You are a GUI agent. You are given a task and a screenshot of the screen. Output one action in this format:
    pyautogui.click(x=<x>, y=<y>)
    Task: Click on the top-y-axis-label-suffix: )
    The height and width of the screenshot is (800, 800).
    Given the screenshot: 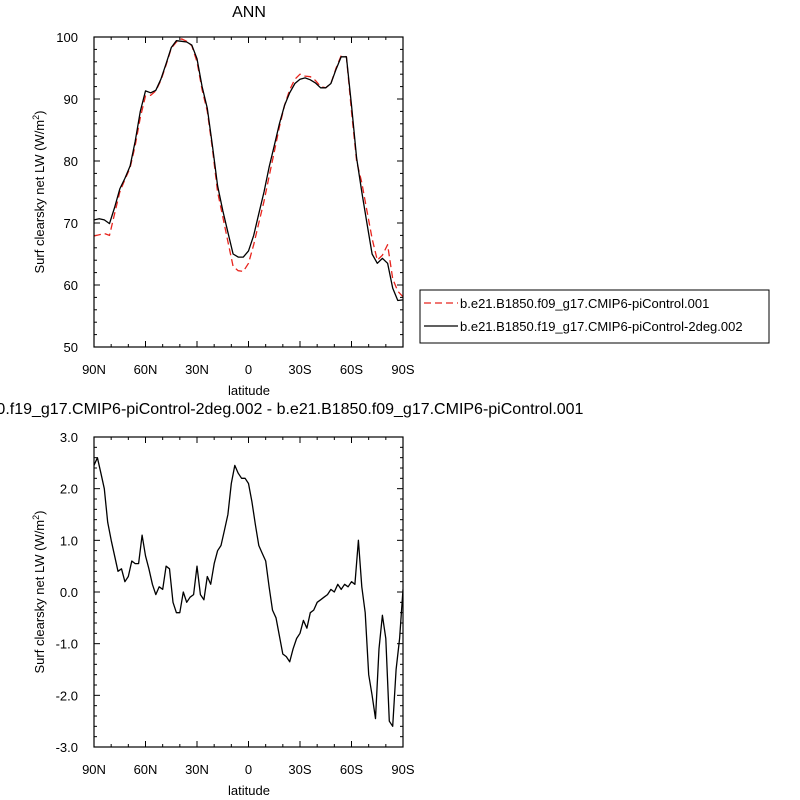 What is the action you would take?
    pyautogui.click(x=39, y=113)
    